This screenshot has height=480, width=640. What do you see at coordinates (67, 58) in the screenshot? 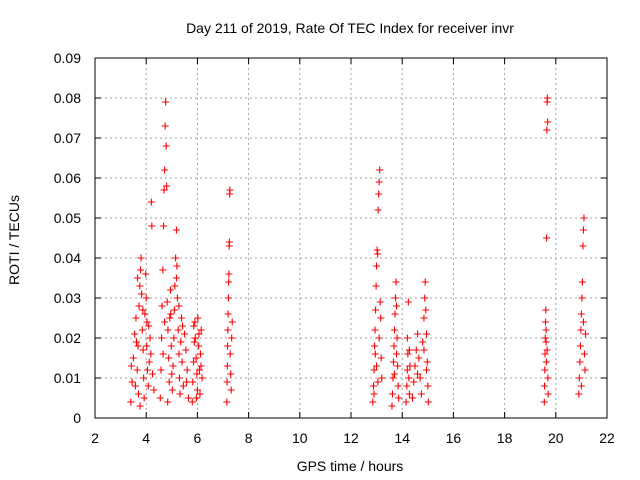
I see `y-tick-label: 0.09` at bounding box center [67, 58].